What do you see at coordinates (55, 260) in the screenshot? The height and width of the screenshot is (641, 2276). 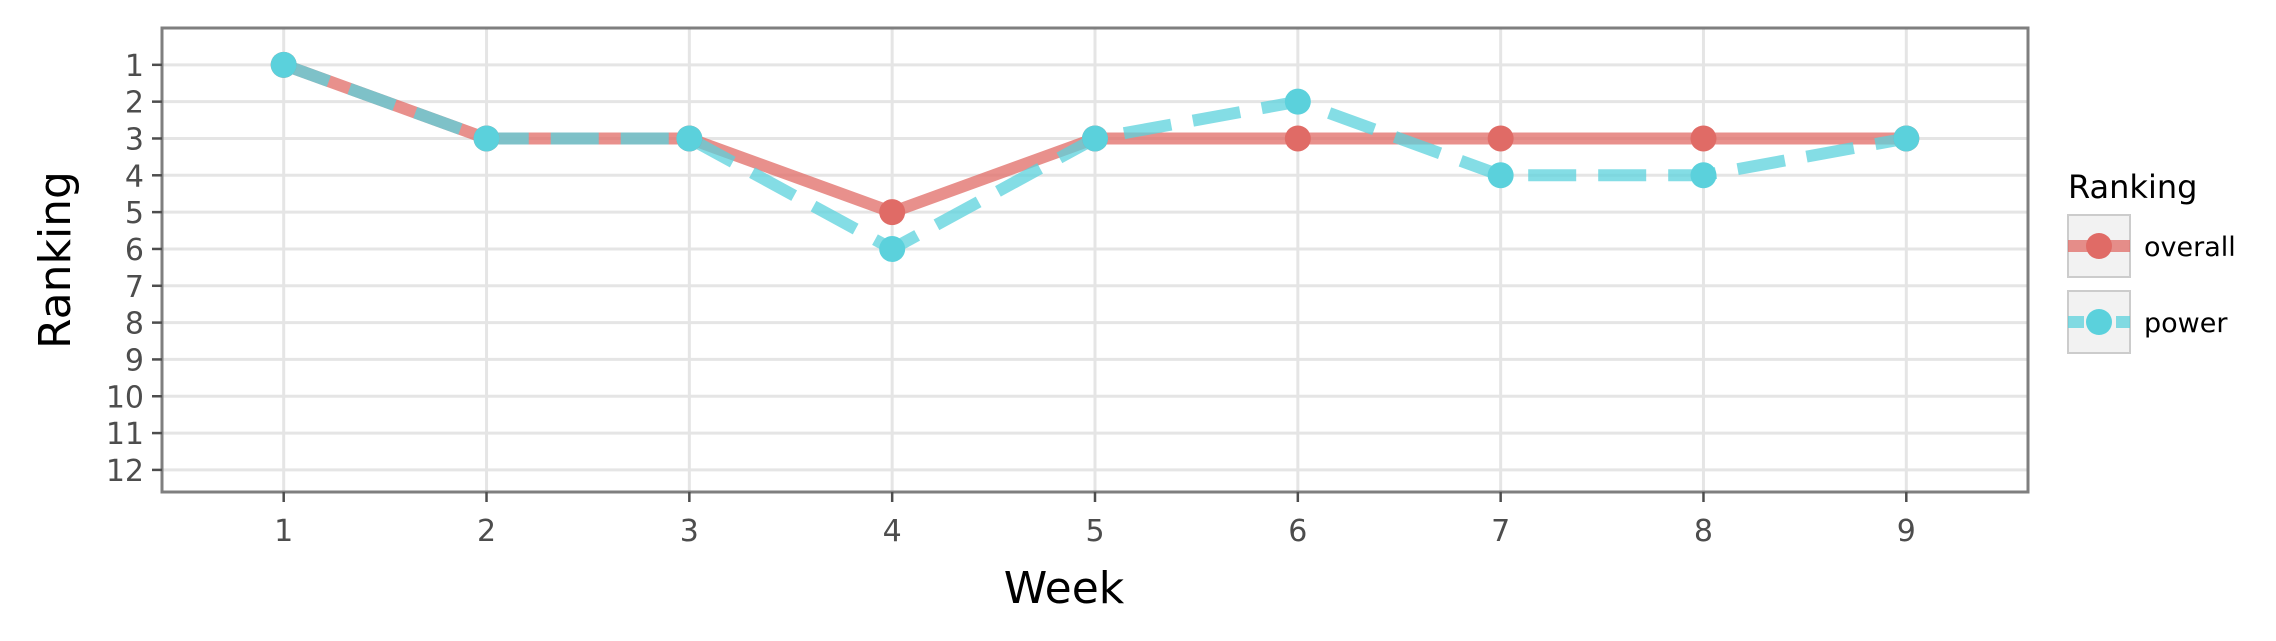 I see `y-axis-title: Ranking` at bounding box center [55, 260].